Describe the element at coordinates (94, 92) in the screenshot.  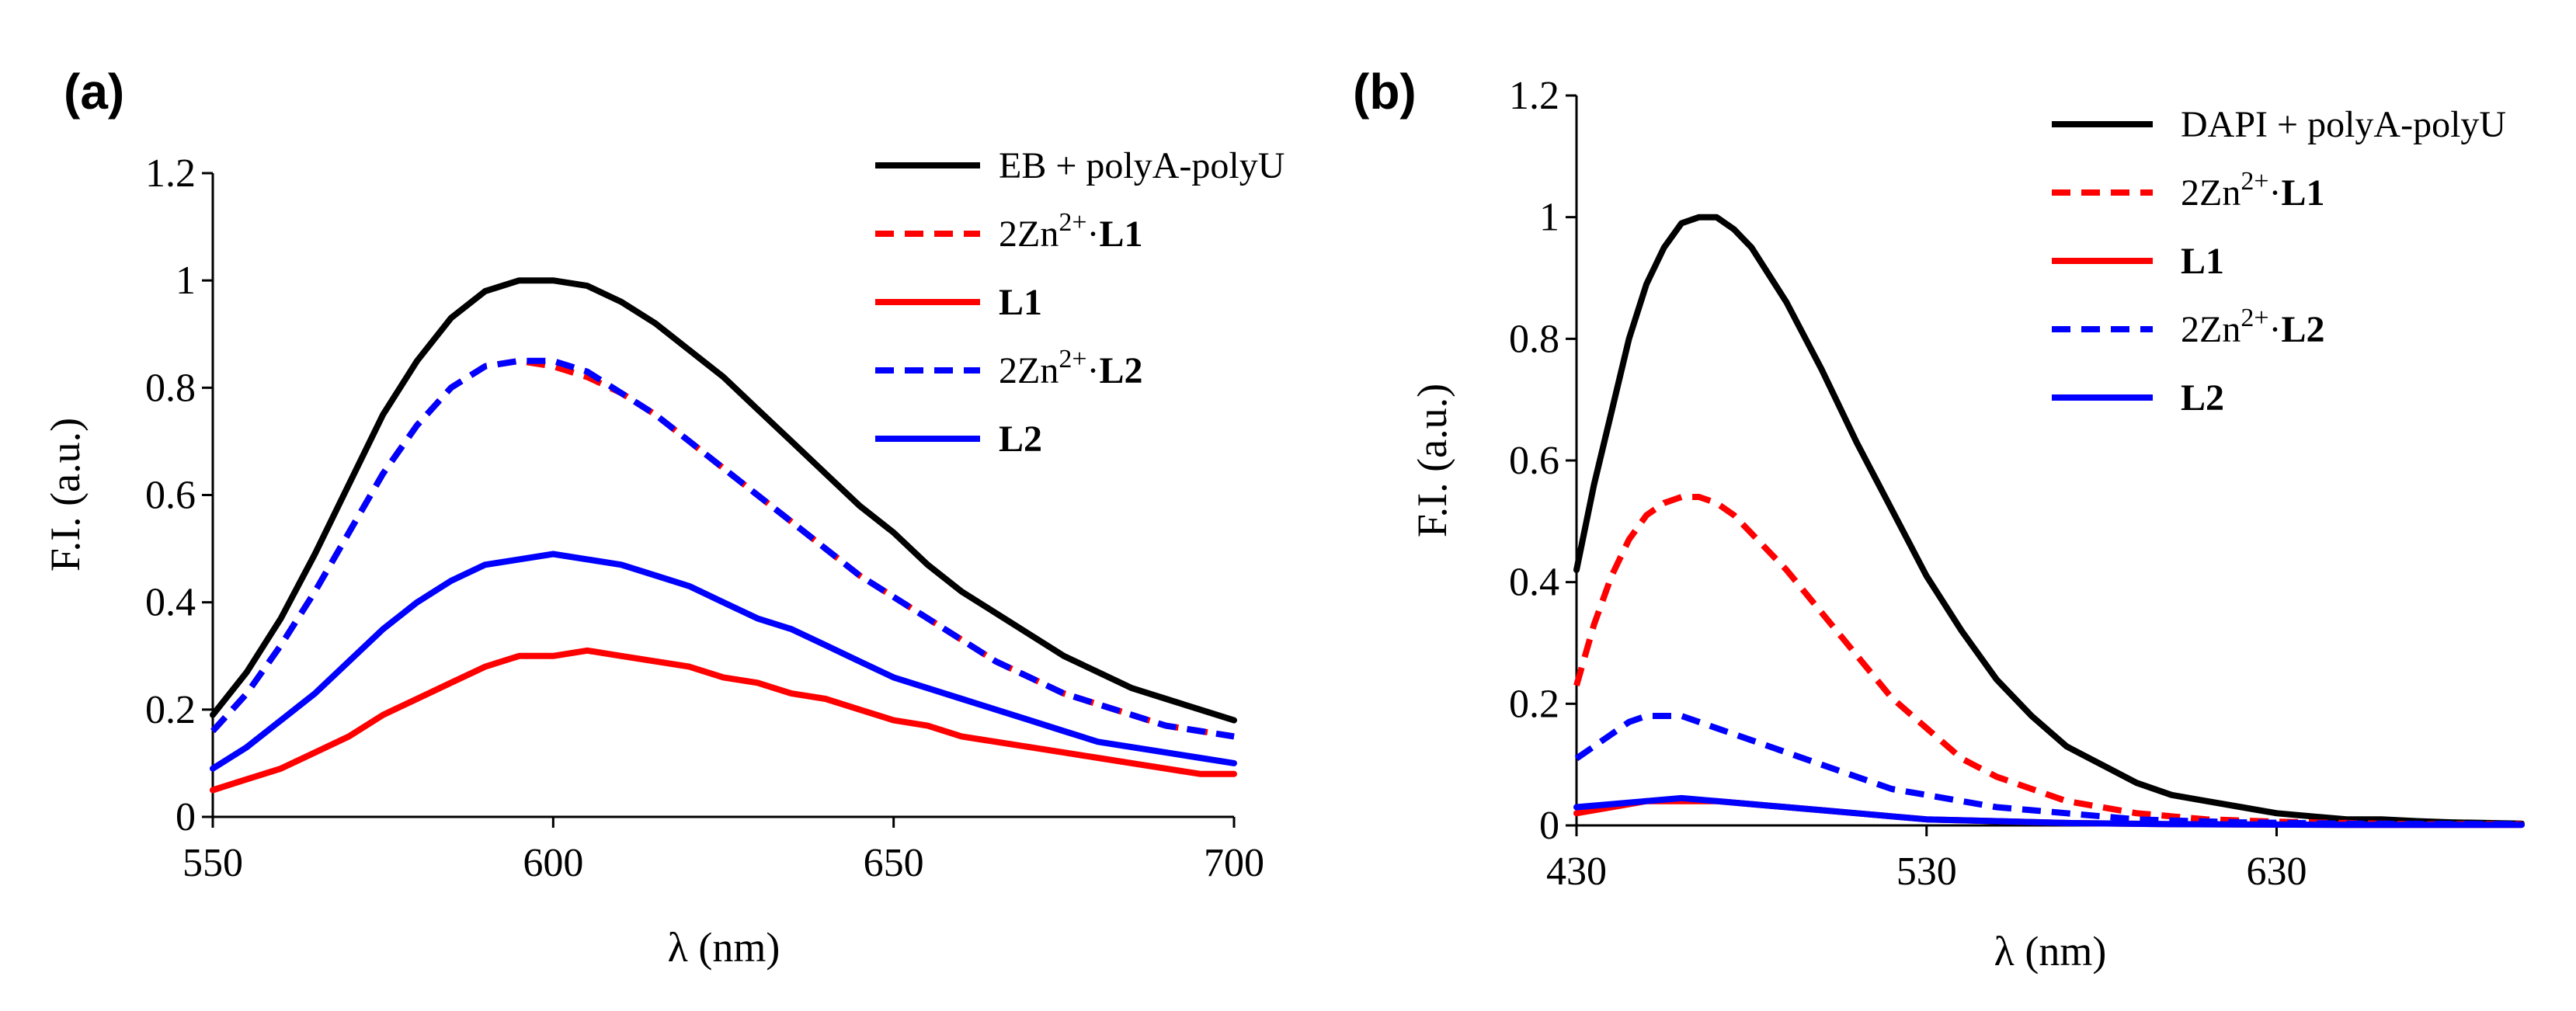
I see `panel-label: (a)` at that location.